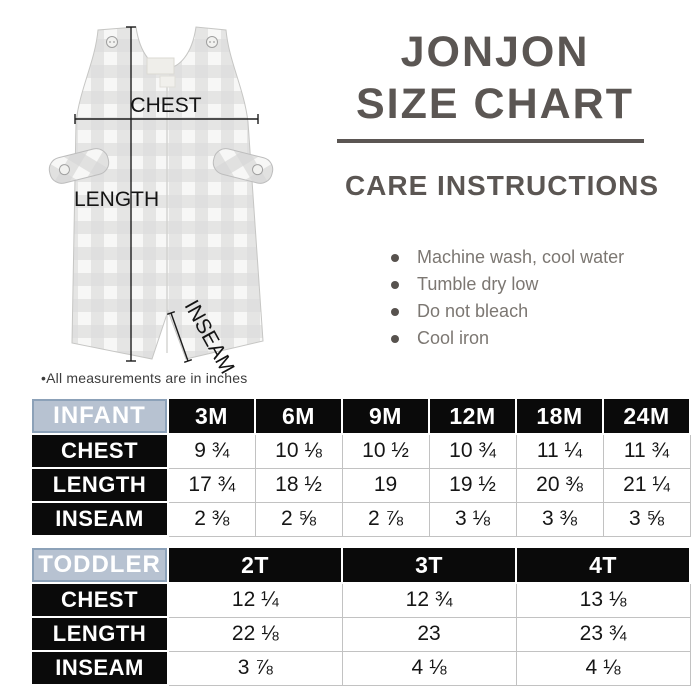 This screenshot has width=700, height=700. Describe the element at coordinates (478, 284) in the screenshot. I see `care-item-text: Tumble dry low` at that location.